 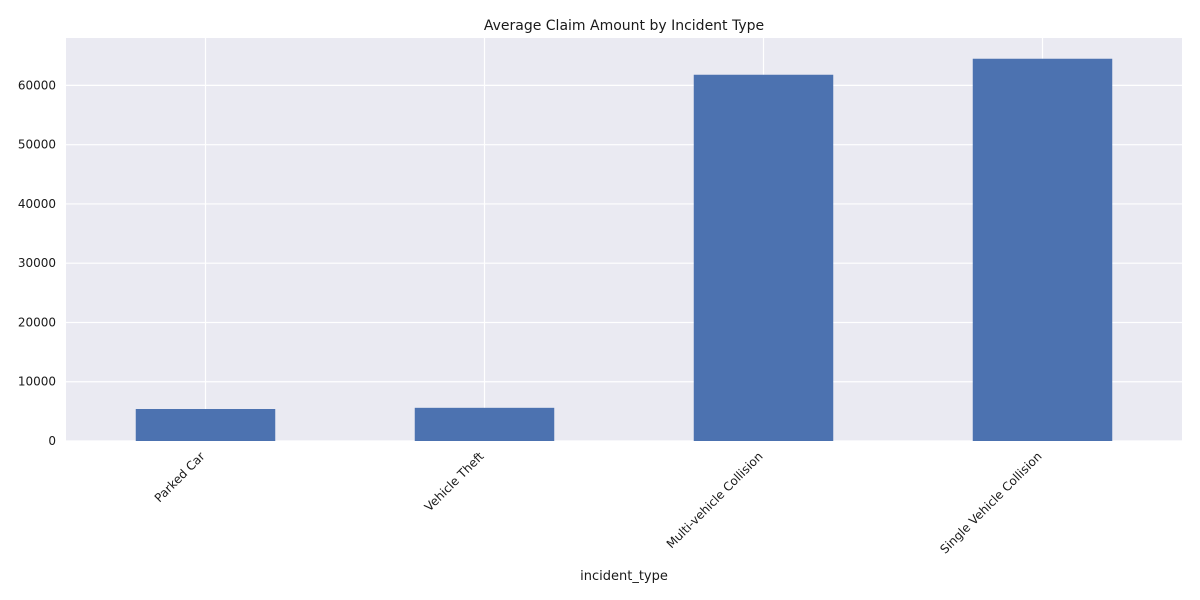 I want to click on y-tick-label: 60000, so click(x=37, y=85).